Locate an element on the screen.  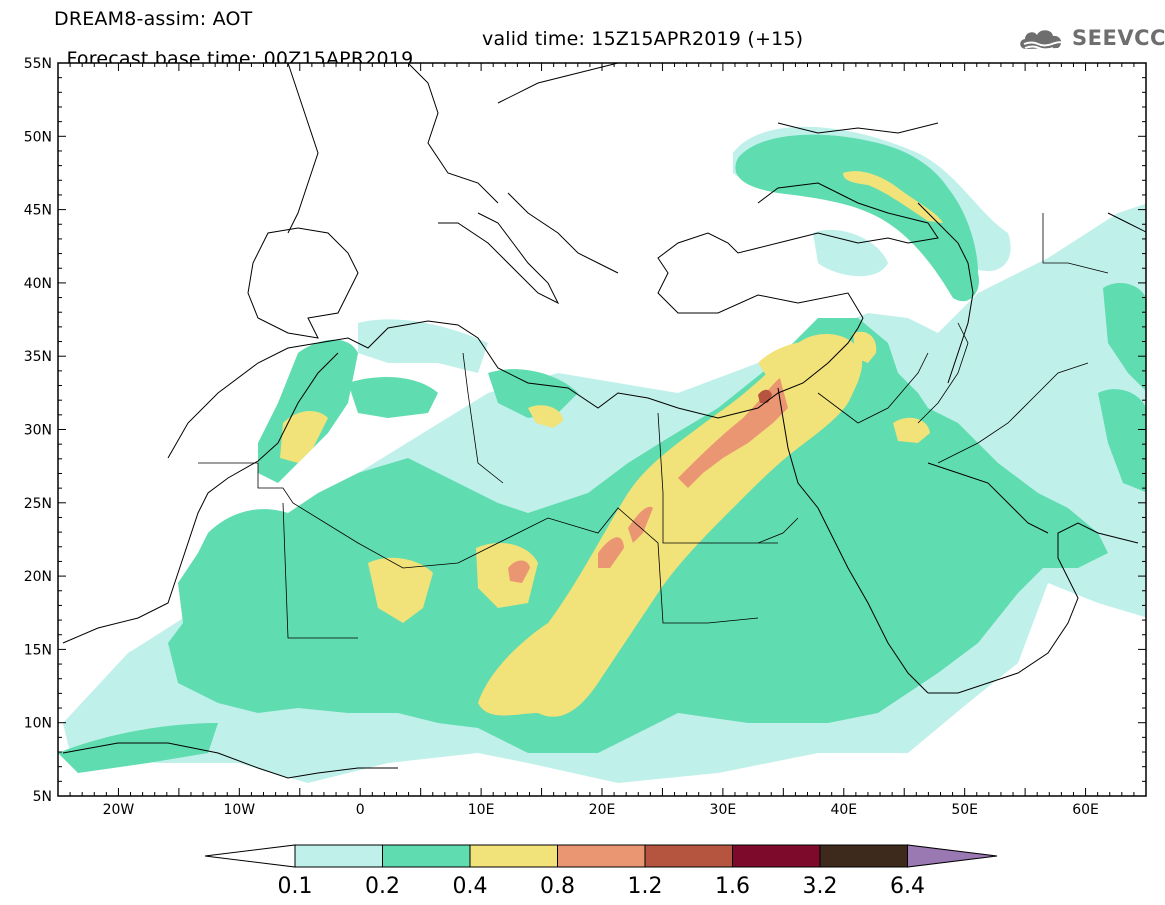
colorbar: 0.1 0.2 0.4 0.8 1.2 1.6 3.2 6.4 is located at coordinates (601, 871).